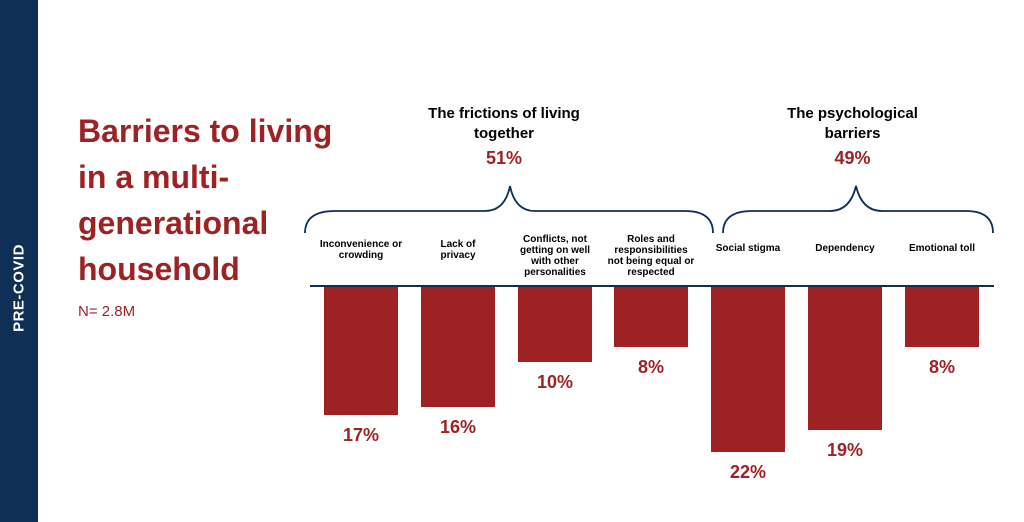  I want to click on bar-value-label: 19%, so click(845, 449).